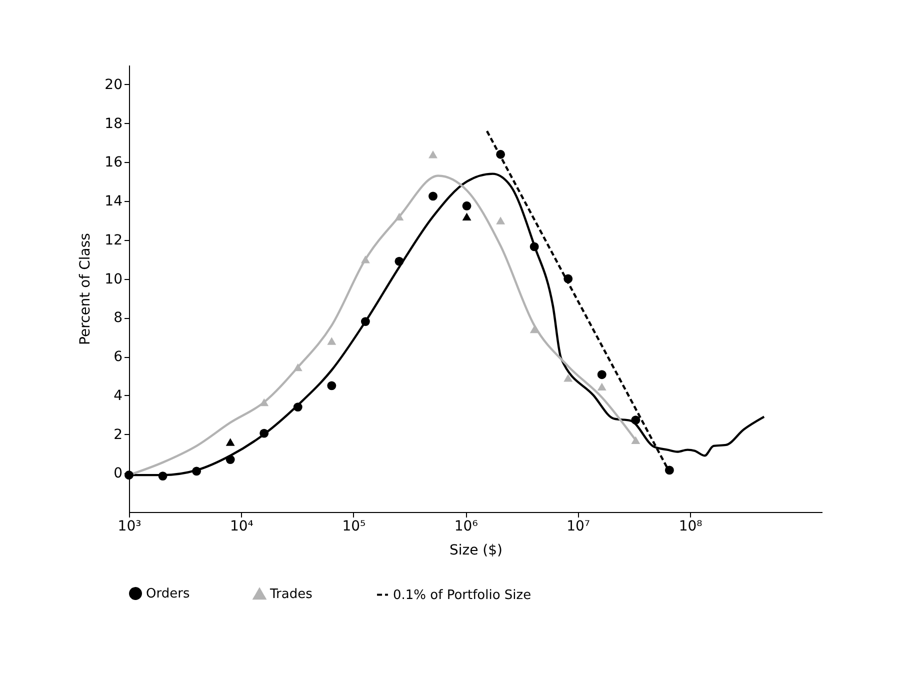 The width and height of the screenshot is (902, 688). Describe the element at coordinates (113, 162) in the screenshot. I see `y-tick-label: 16` at that location.